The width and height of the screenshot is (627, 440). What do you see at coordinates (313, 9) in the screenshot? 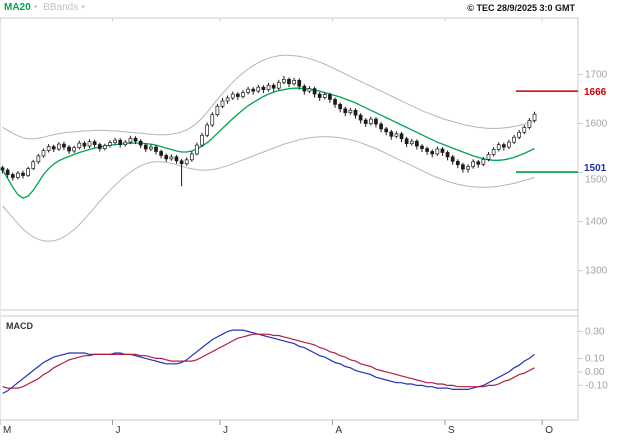
I see `chart-header: MA20 ▾ BBands ▾ © TEC 28/9/2025 3:0 GMT` at bounding box center [313, 9].